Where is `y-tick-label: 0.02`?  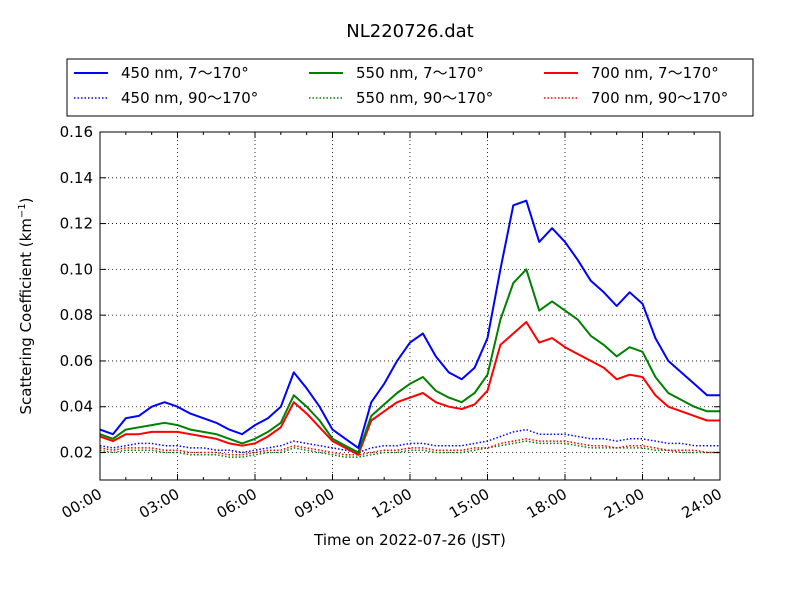 y-tick-label: 0.02 is located at coordinates (76, 453).